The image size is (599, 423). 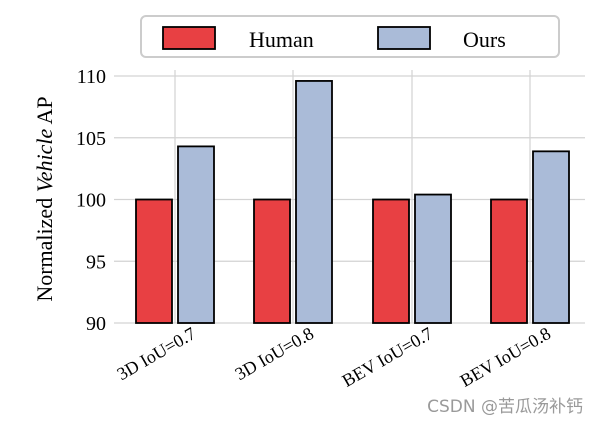 I want to click on y-axis-label: Normalized Vehicle AP, so click(x=44, y=198).